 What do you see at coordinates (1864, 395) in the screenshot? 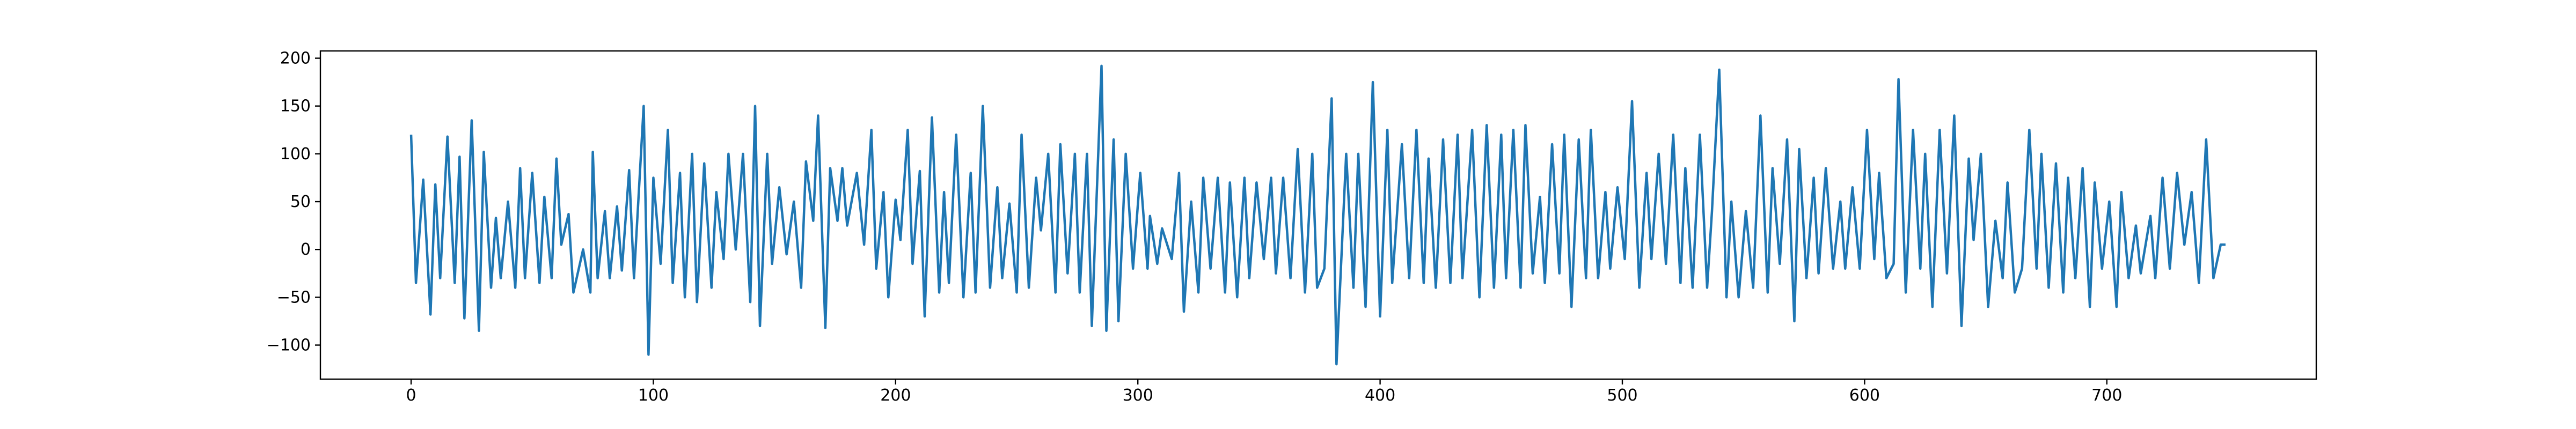
I see `x-tick-label: 600` at bounding box center [1864, 395].